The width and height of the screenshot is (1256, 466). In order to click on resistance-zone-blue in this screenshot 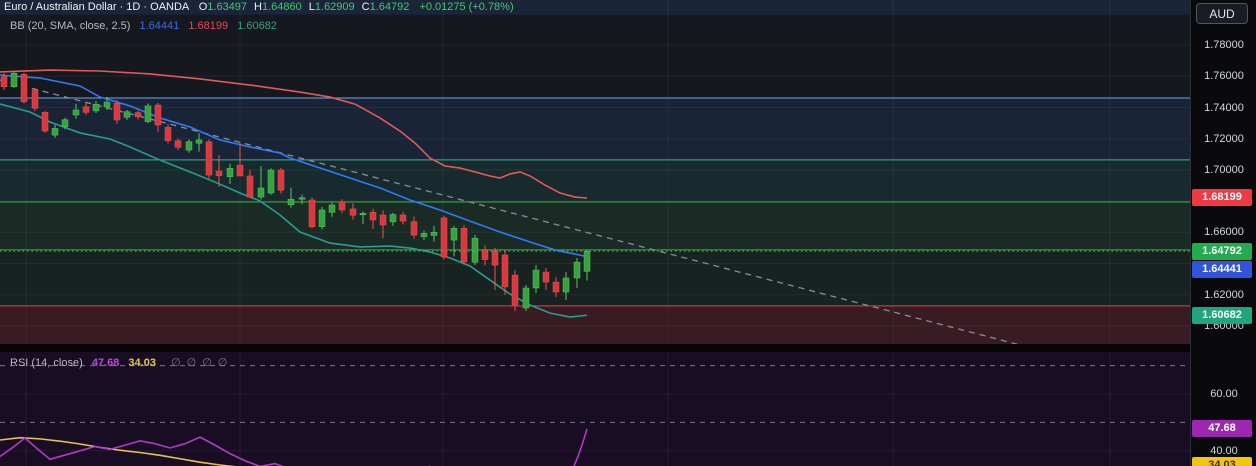, I will do `click(595, 128)`.